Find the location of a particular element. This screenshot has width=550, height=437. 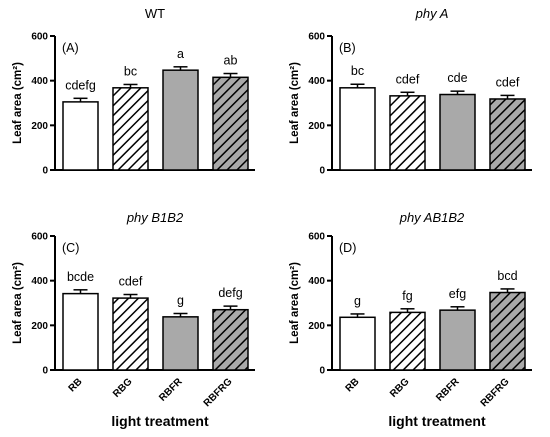

significance-letter: fg is located at coordinates (407, 296).